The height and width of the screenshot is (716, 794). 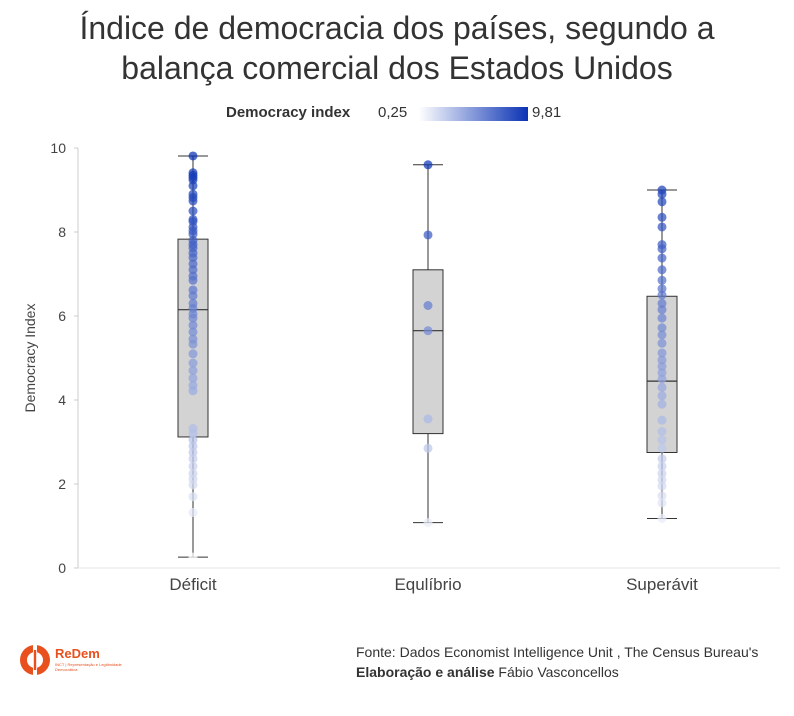 I want to click on y-tick-label: 0, so click(x=62, y=568).